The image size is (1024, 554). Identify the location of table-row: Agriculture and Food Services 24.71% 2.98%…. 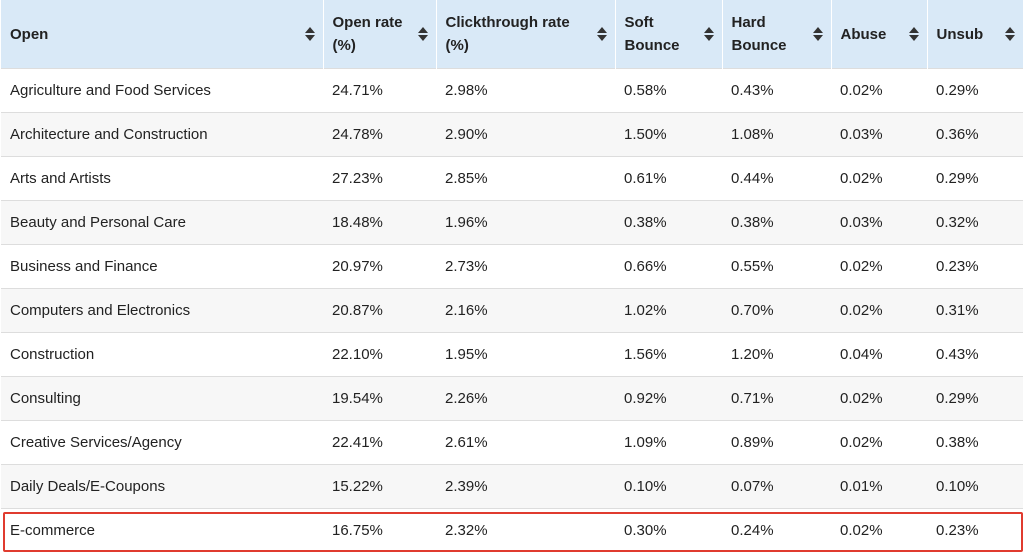
(512, 90).